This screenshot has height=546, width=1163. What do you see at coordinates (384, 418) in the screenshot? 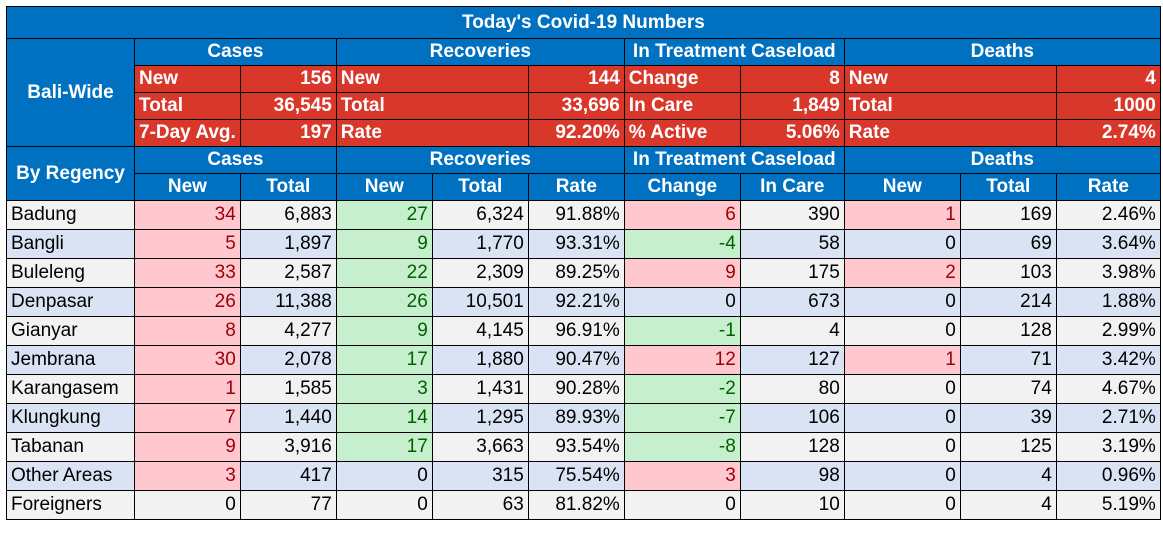
I see `recoveries-new-cell: 14` at bounding box center [384, 418].